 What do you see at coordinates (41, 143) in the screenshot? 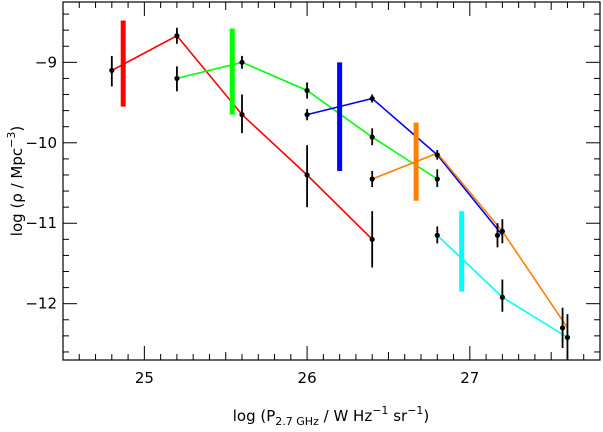
I see `y-tick-label: −10` at bounding box center [41, 143].